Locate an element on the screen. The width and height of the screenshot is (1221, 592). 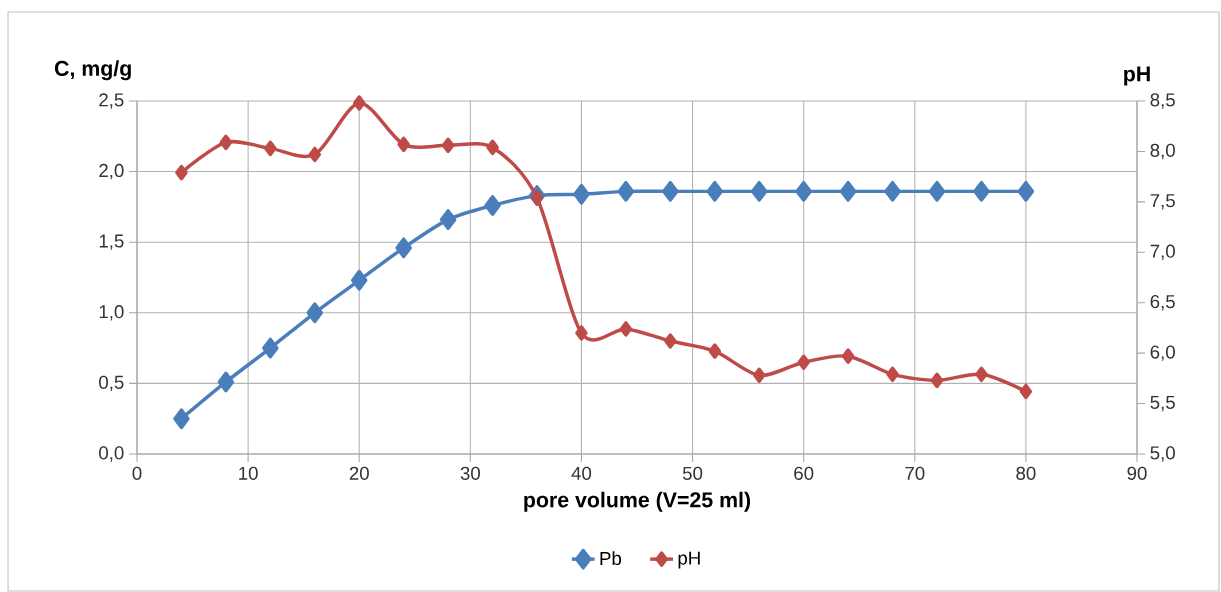
y2-tick-label: 8,5 is located at coordinates (1162, 101).